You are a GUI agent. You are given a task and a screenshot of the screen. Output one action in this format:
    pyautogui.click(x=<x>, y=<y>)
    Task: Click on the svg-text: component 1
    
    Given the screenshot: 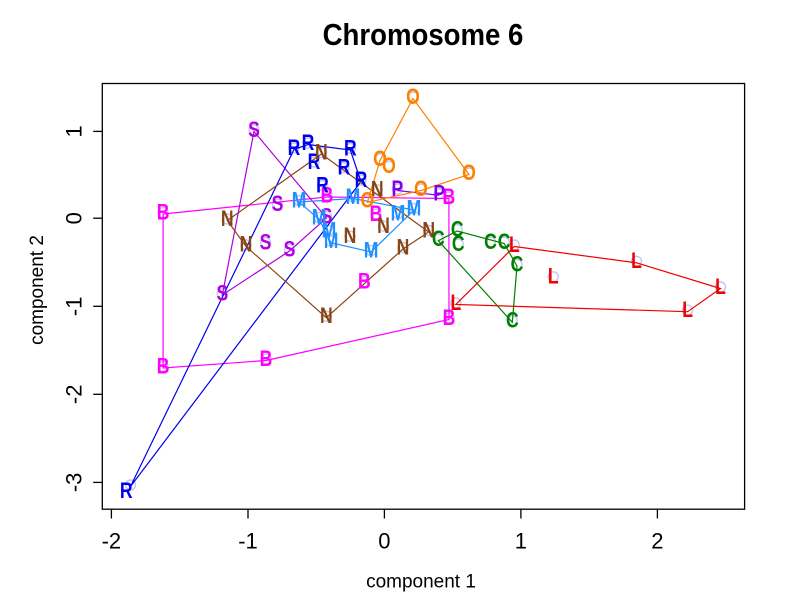 What is the action you would take?
    pyautogui.click(x=421, y=582)
    